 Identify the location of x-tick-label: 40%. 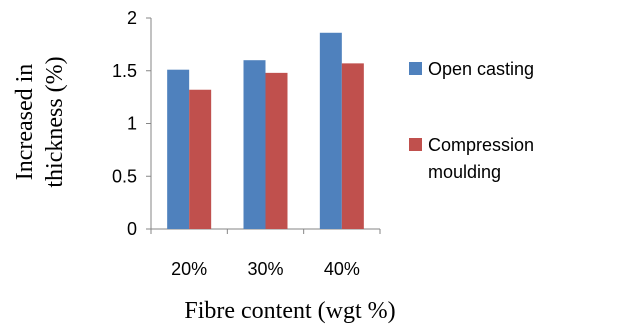
(342, 269).